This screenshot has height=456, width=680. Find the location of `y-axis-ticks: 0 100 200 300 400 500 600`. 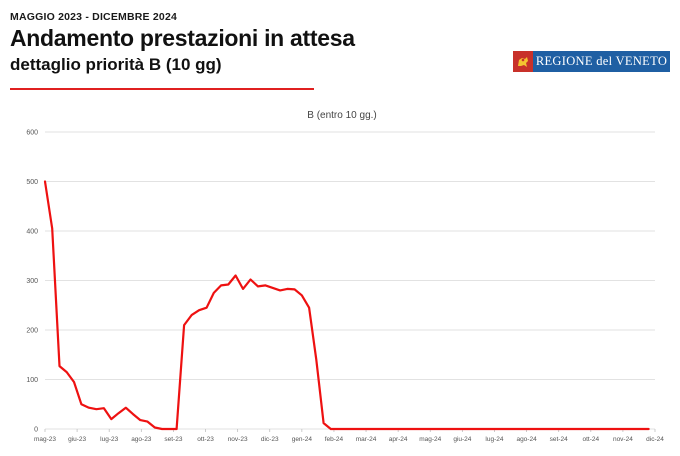

y-axis-ticks: 0 100 200 300 400 500 600 is located at coordinates (32, 282).